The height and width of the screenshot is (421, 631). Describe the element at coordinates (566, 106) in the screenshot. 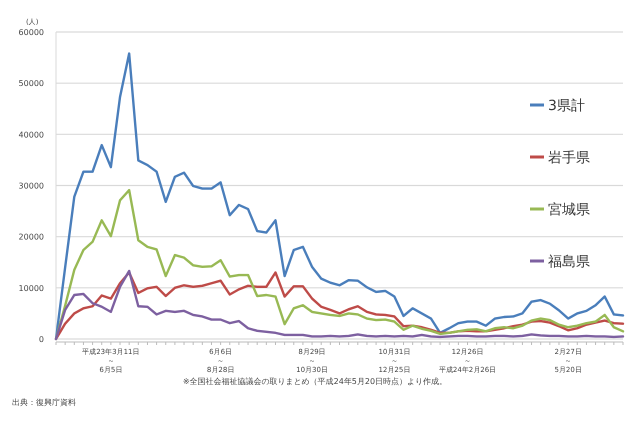

I see `legend-label: 3県計` at that location.